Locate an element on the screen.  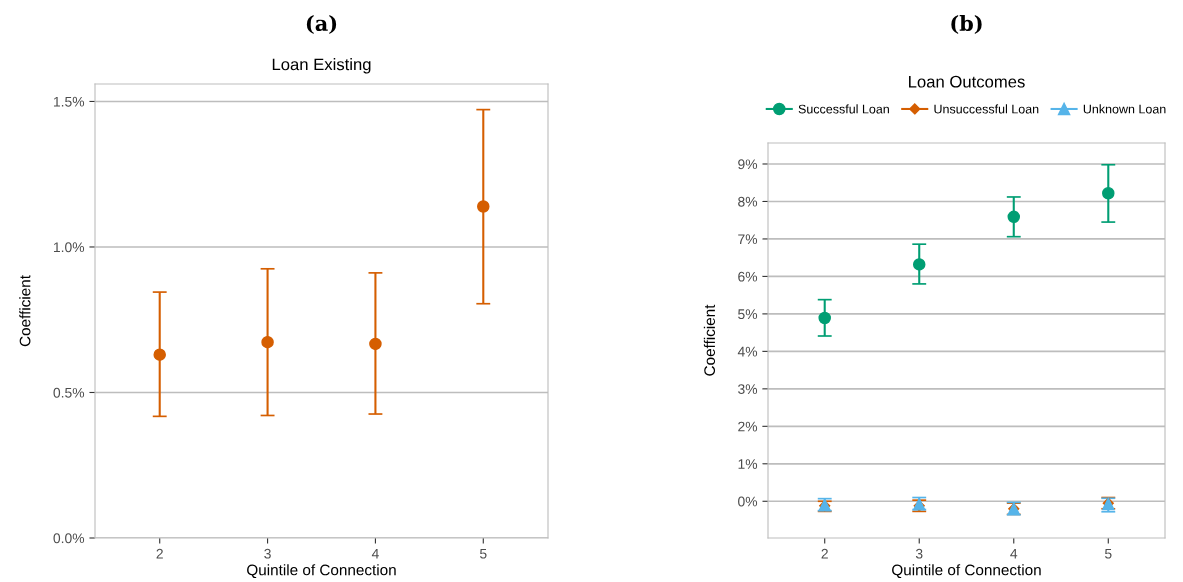
y-tick-label: 1.0% is located at coordinates (69, 247).